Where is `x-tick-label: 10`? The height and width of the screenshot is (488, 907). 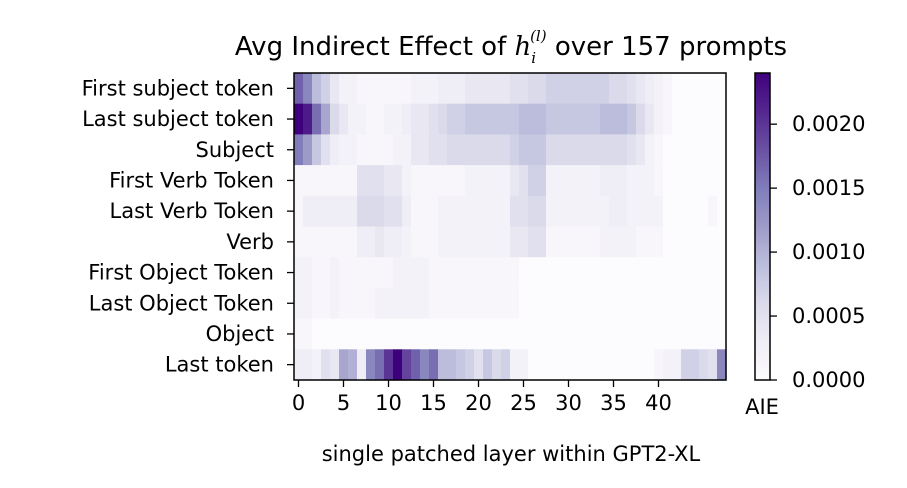 x-tick-label: 10 is located at coordinates (388, 403).